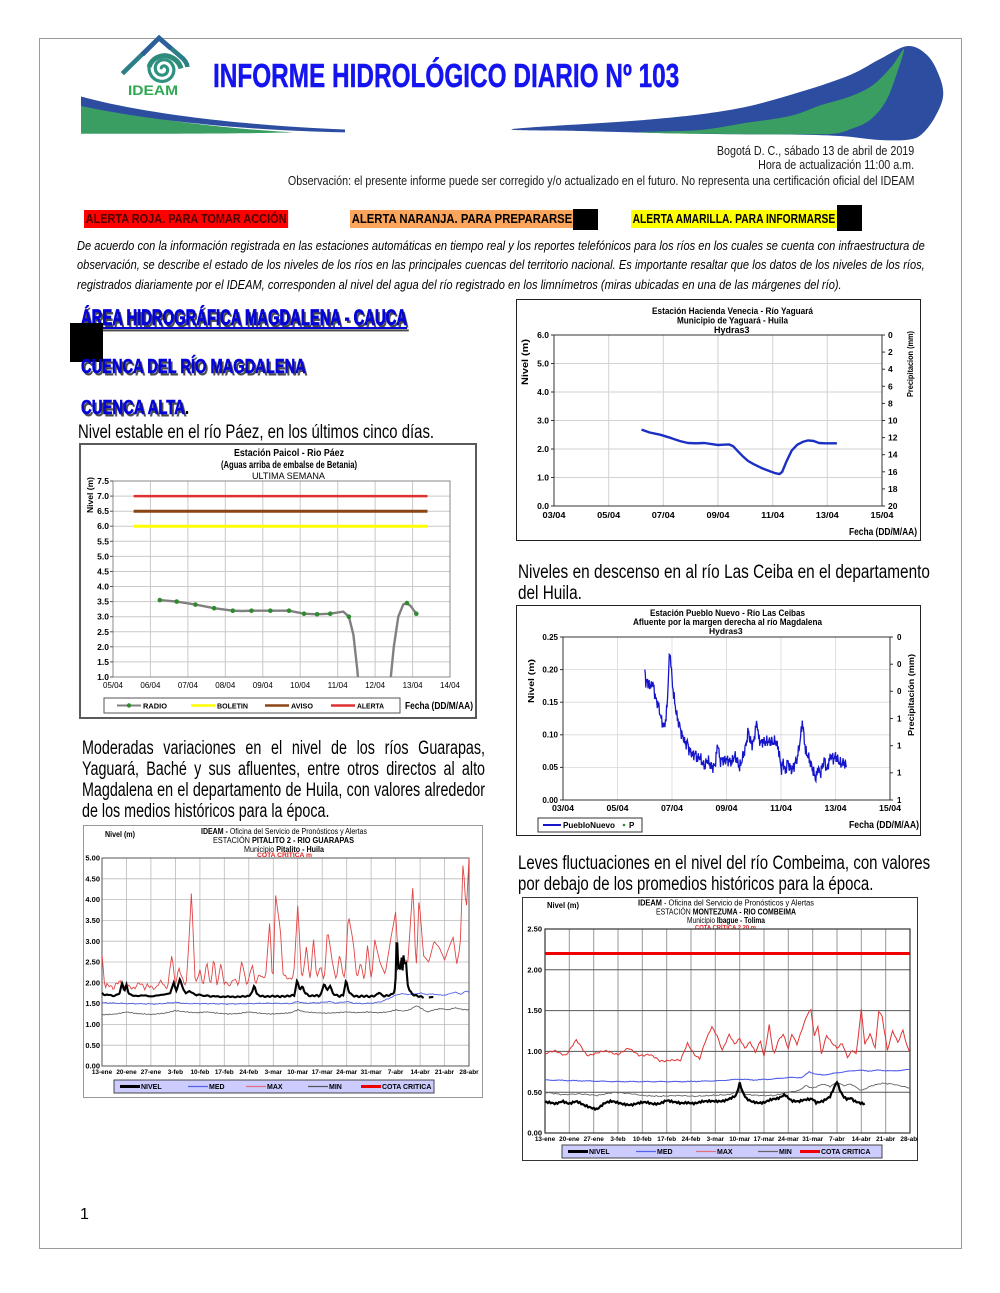 This screenshot has height=1293, width=1000. Describe the element at coordinates (893, 472) in the screenshot. I see `svg-text: 16` at that location.